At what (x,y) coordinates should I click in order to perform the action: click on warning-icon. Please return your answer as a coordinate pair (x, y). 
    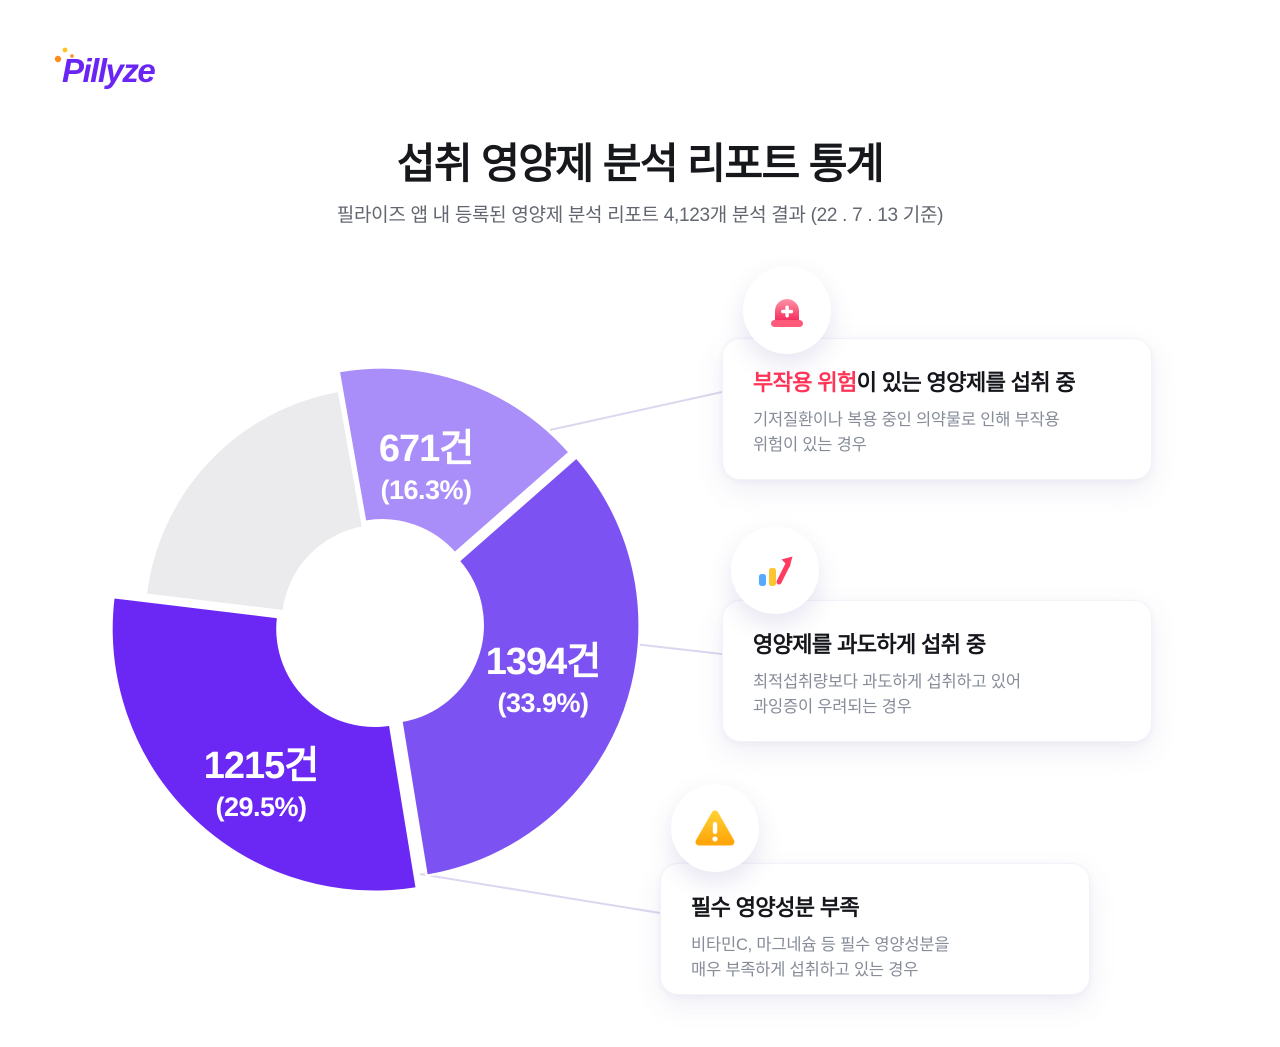
    Looking at the image, I should click on (715, 828).